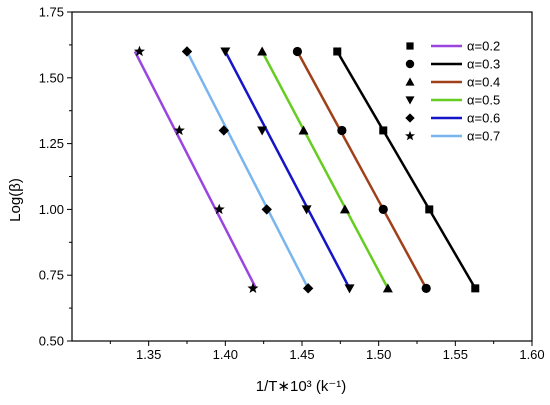  I want to click on legend-label-alpha-0-3: α=0.3, so click(483, 64).